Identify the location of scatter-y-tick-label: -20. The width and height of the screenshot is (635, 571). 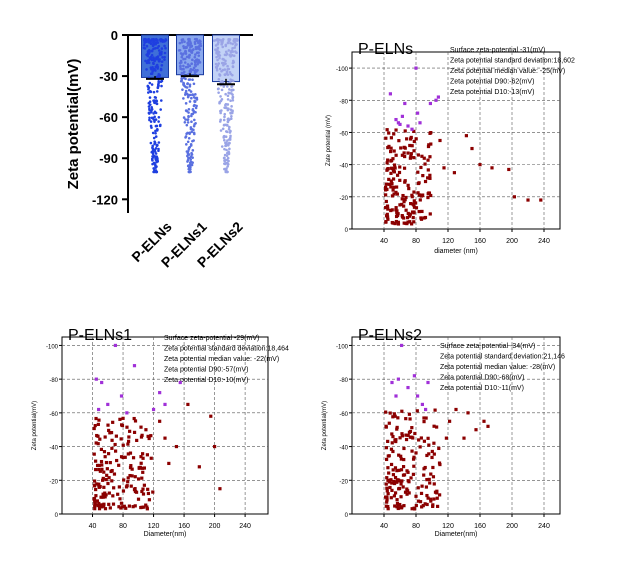
(343, 199).